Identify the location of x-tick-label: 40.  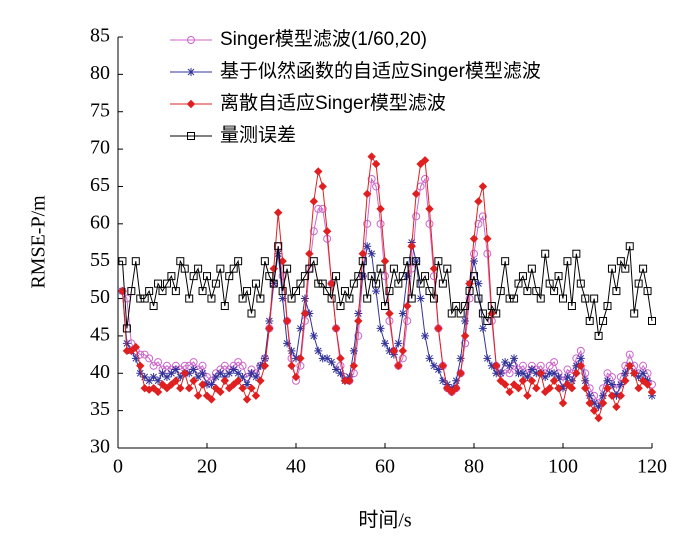
(296, 467).